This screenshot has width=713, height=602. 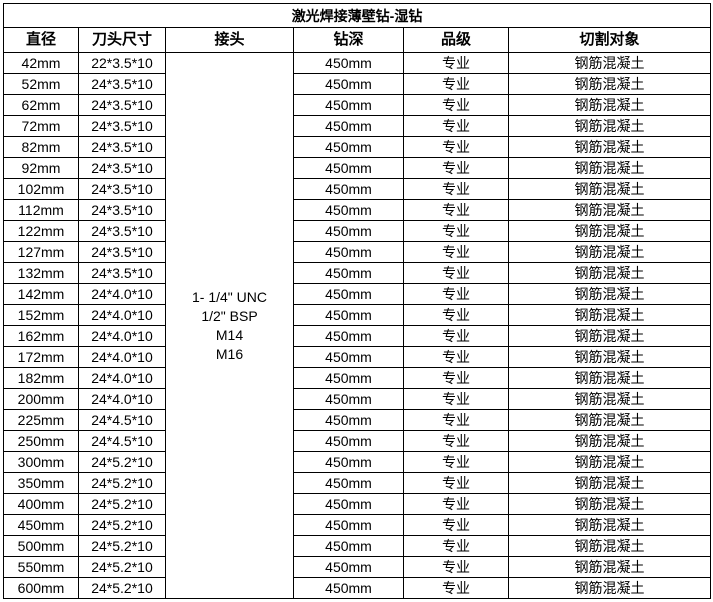 I want to click on cell: 142mm, so click(x=41, y=294).